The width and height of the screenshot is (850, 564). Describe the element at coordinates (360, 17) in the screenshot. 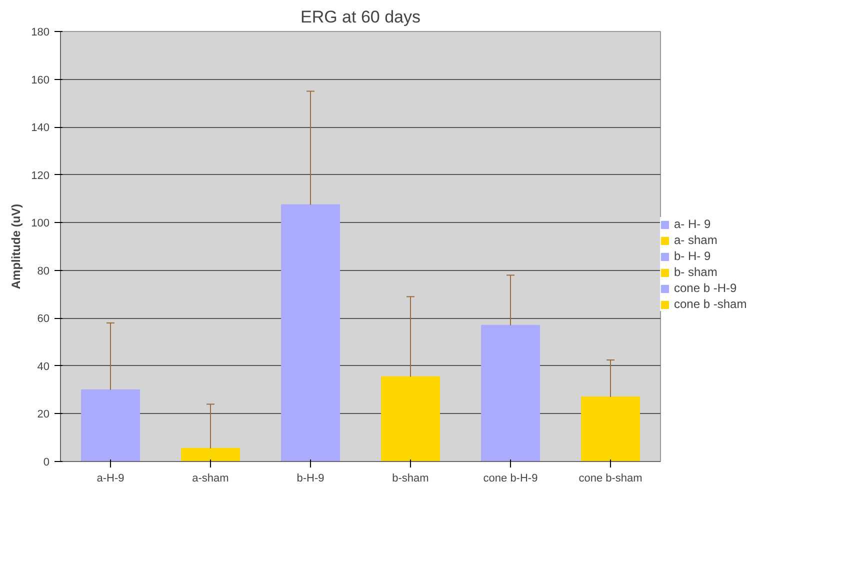

I see `chart-title: ERG at 60 days` at that location.